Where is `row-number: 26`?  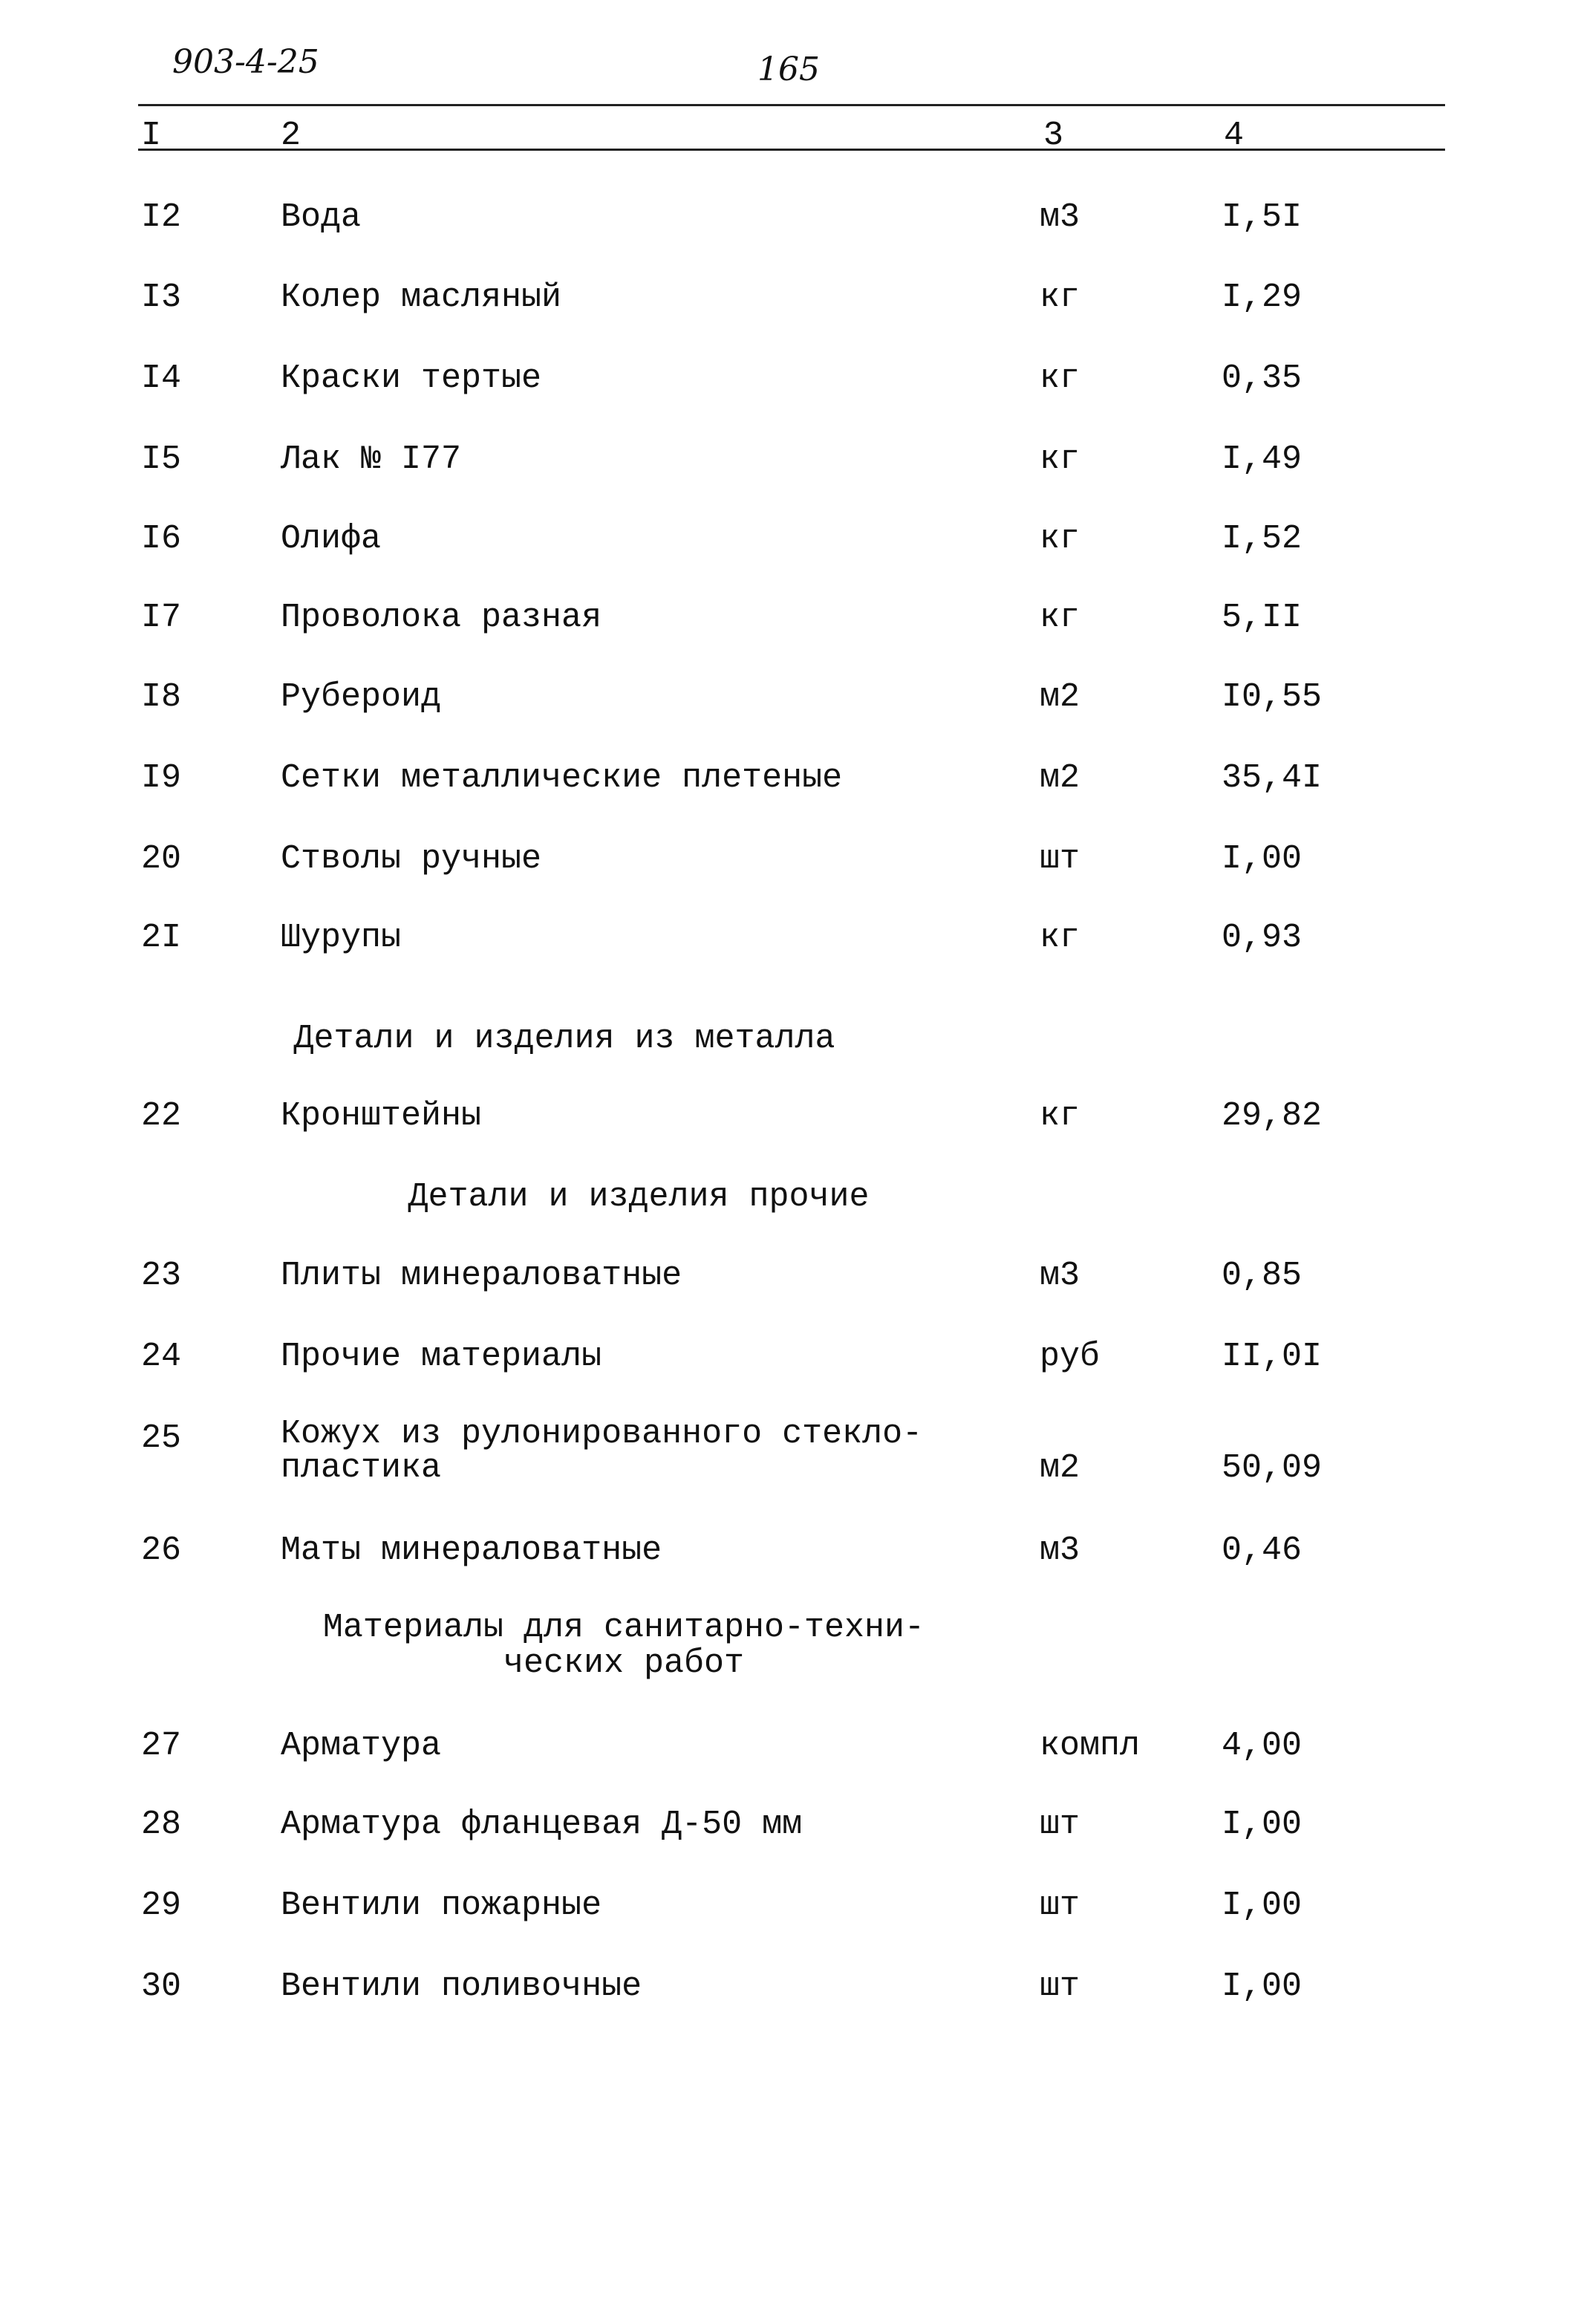 row-number: 26 is located at coordinates (161, 1551).